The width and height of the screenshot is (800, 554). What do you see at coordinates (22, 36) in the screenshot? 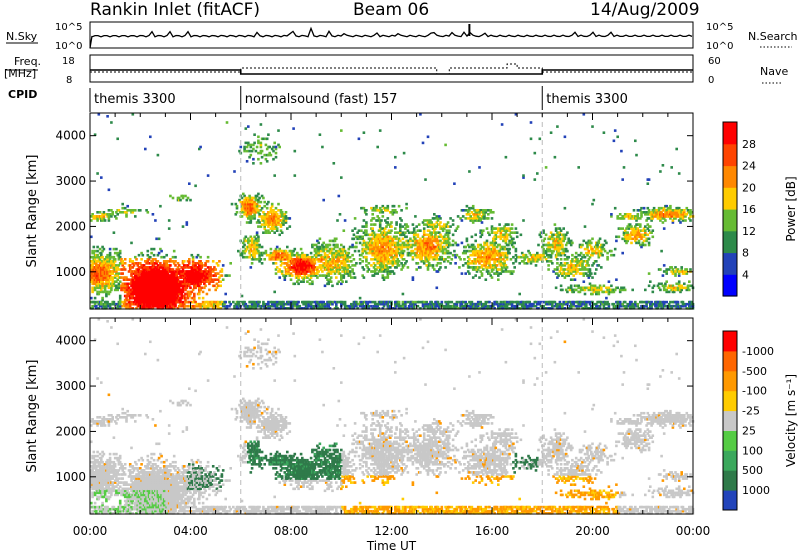
I see `nsky-label: N.Sky` at bounding box center [22, 36].